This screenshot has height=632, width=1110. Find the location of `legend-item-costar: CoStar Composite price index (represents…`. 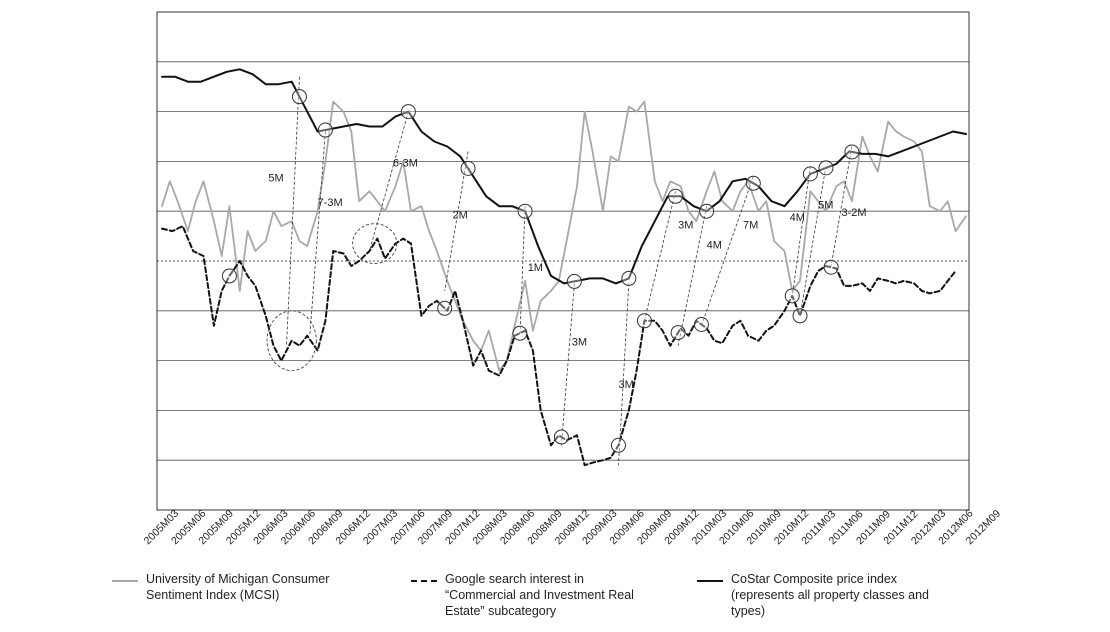

legend-item-costar: CoStar Composite price index (represents… is located at coordinates (813, 595).